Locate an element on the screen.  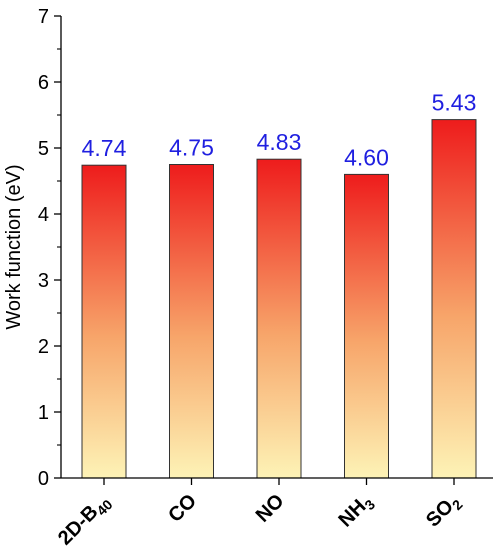
category-label-1: CO is located at coordinates (182, 508).